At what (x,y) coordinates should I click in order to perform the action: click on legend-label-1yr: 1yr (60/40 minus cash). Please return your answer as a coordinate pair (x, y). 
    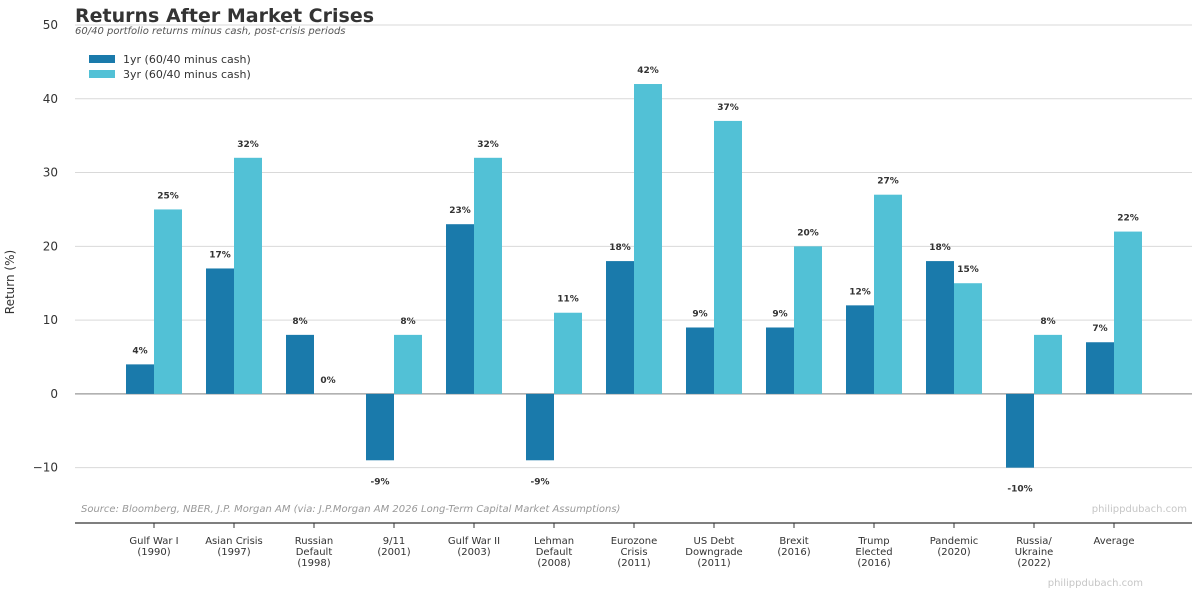
    Looking at the image, I should click on (187, 59).